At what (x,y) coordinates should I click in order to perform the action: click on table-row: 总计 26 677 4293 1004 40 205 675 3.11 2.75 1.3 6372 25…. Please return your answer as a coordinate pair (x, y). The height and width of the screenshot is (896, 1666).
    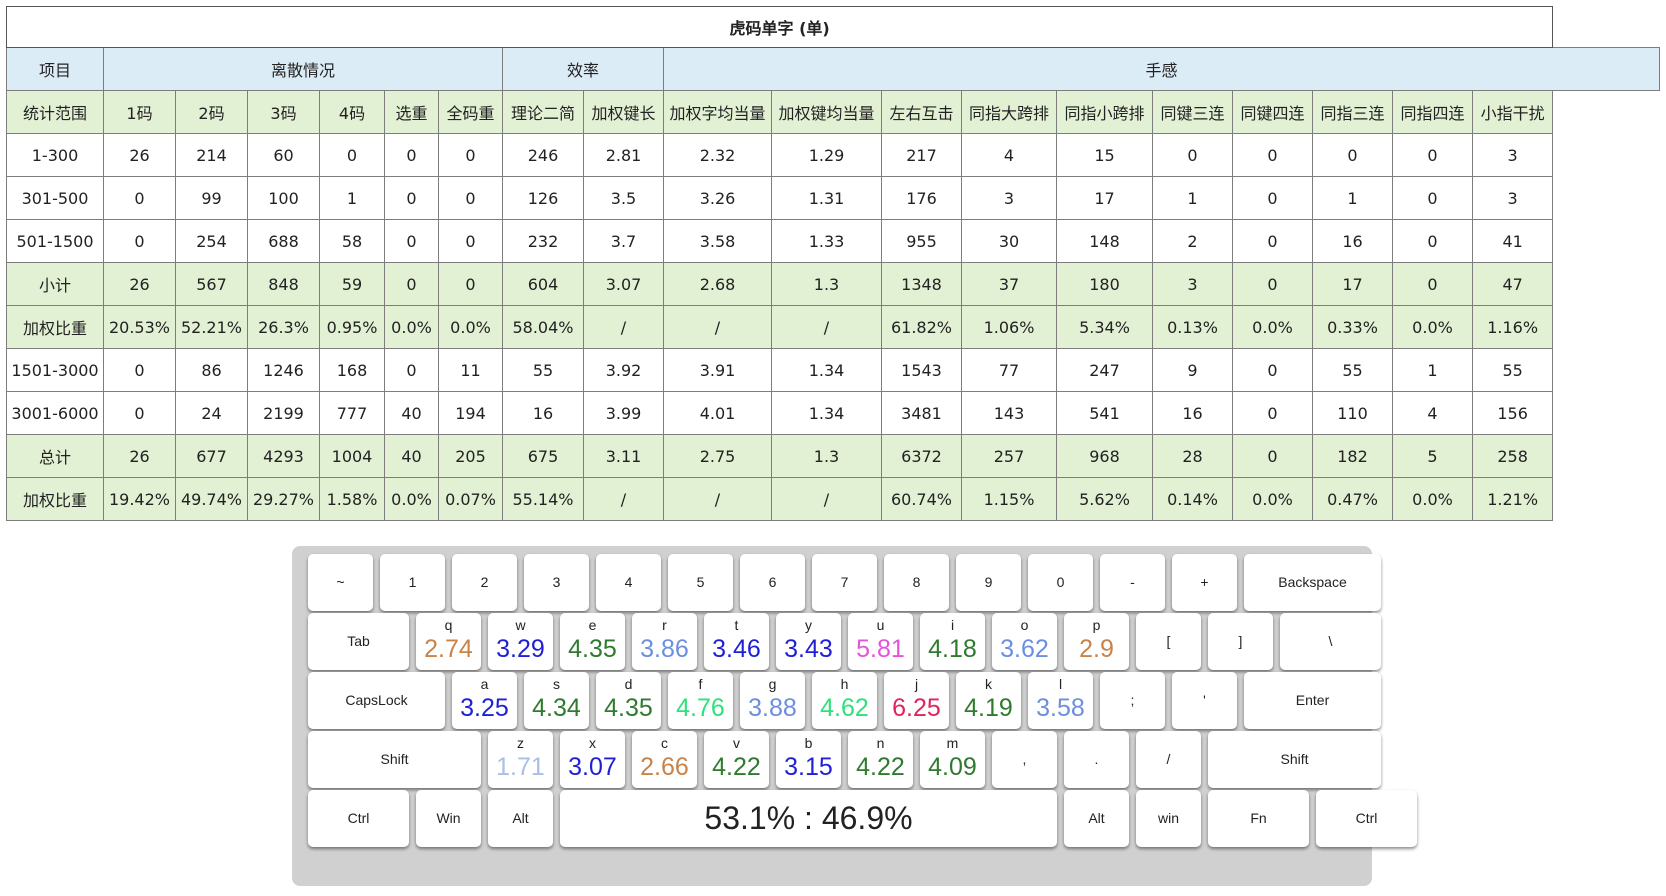
    Looking at the image, I should click on (833, 456).